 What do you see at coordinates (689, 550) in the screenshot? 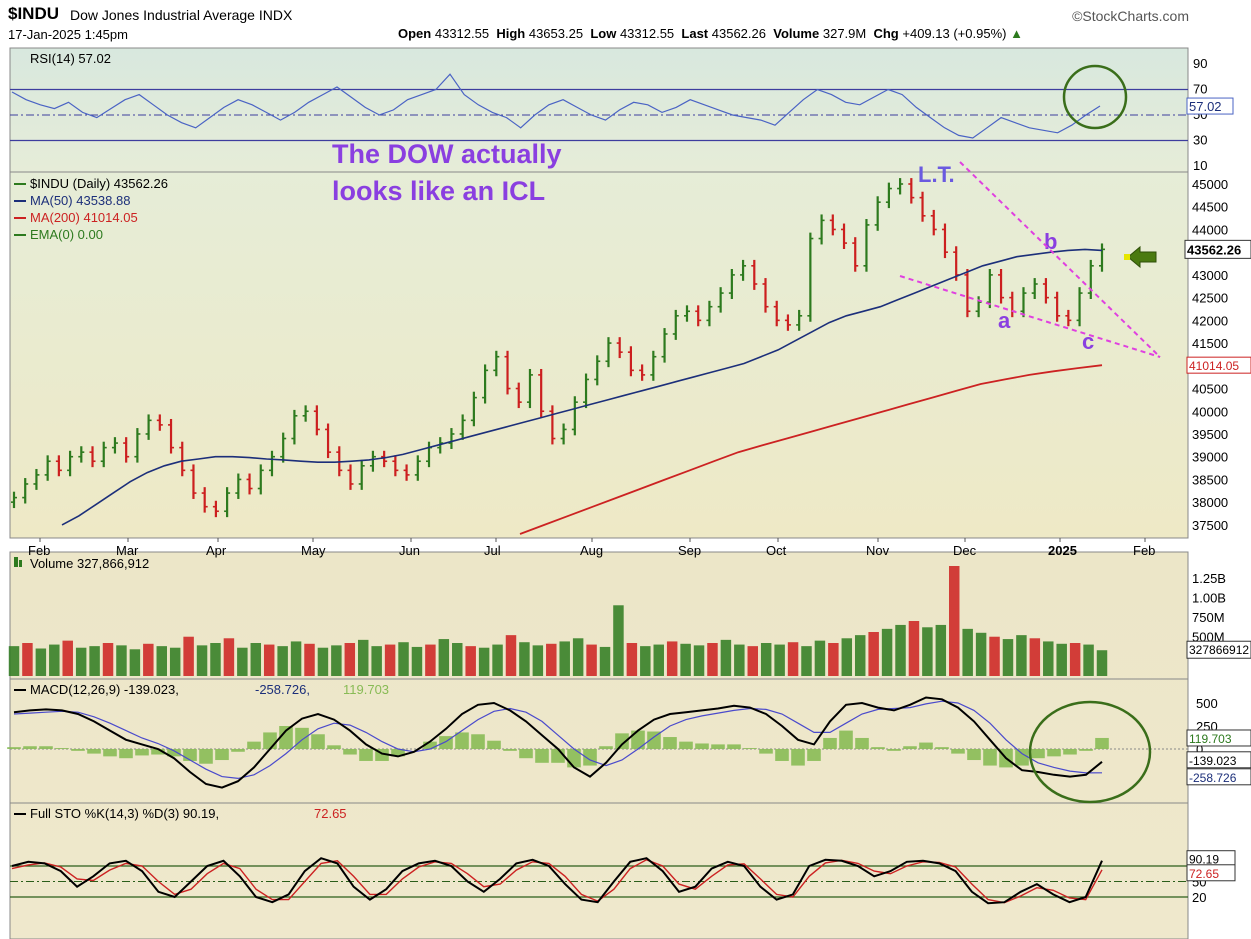
I see `x-tick-label: Sep` at bounding box center [689, 550].